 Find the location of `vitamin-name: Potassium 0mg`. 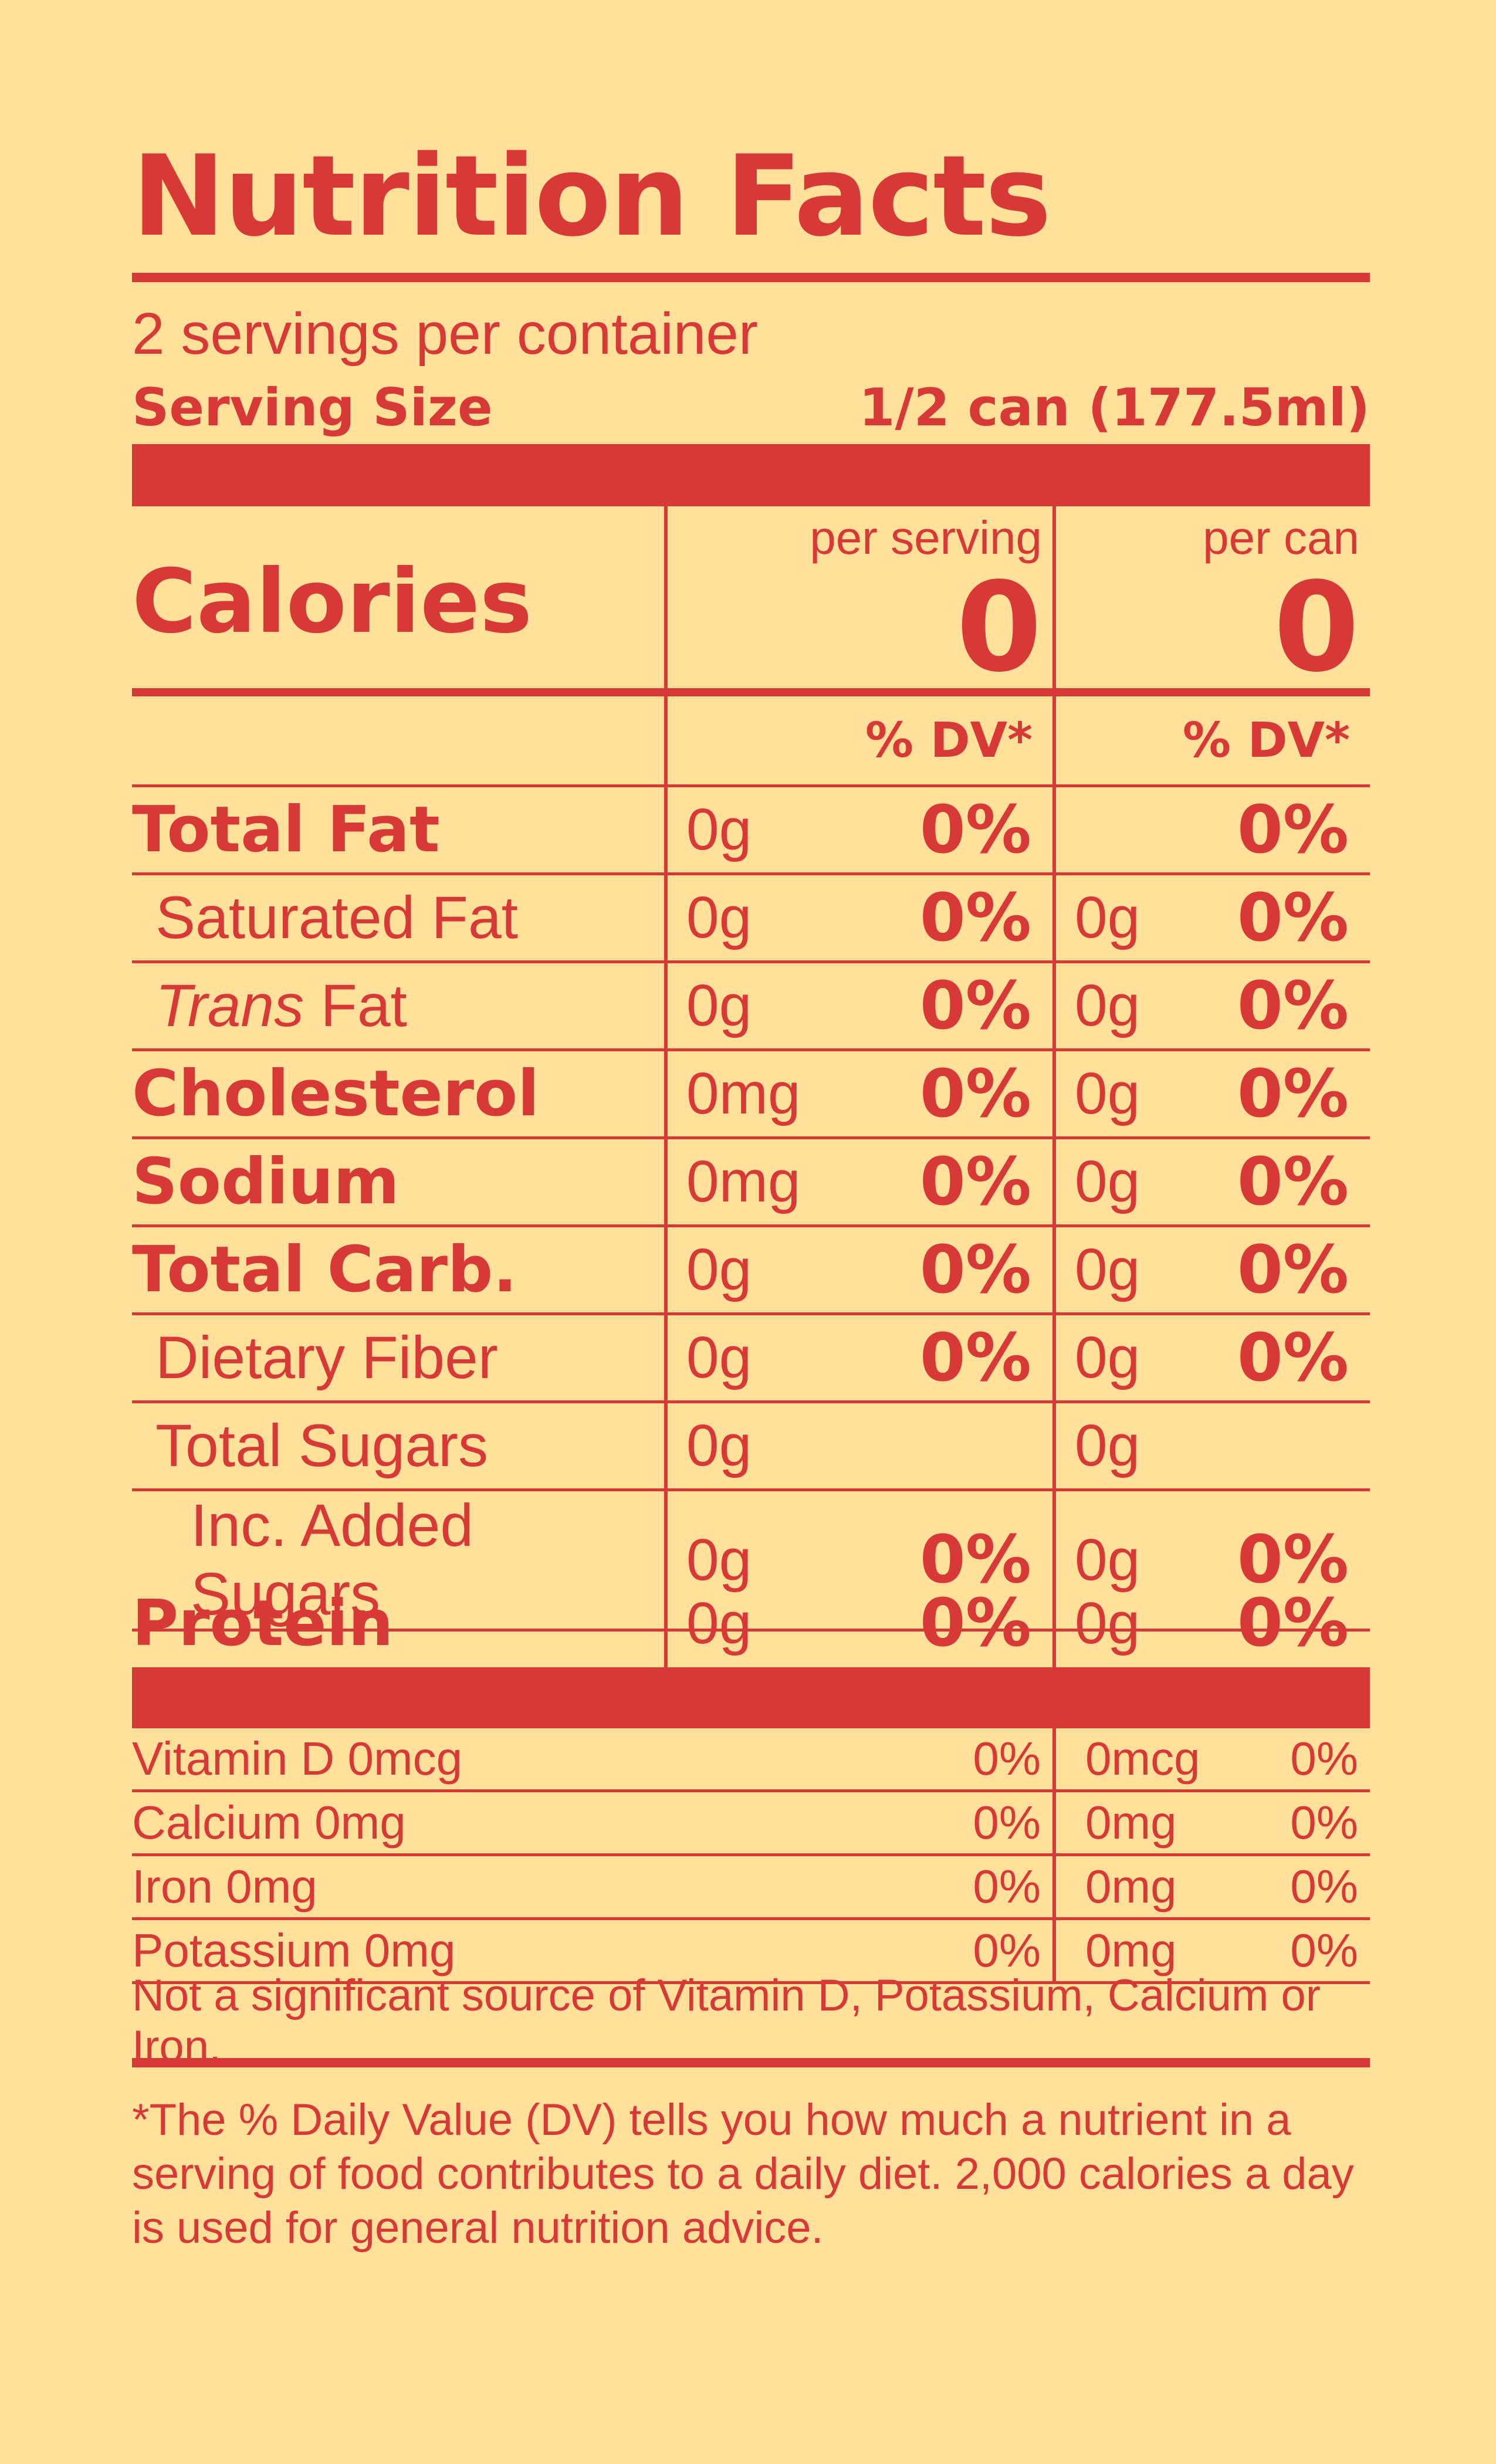

vitamin-name: Potassium 0mg is located at coordinates (398, 1952).